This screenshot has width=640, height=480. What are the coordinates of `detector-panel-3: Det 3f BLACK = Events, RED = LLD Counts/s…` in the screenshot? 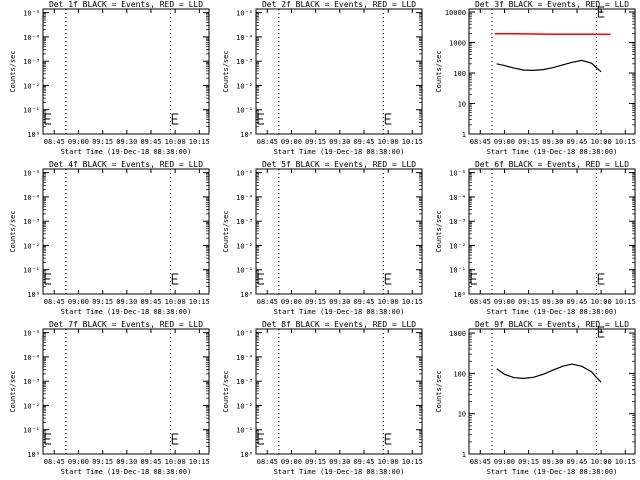 It's located at (535, 78).